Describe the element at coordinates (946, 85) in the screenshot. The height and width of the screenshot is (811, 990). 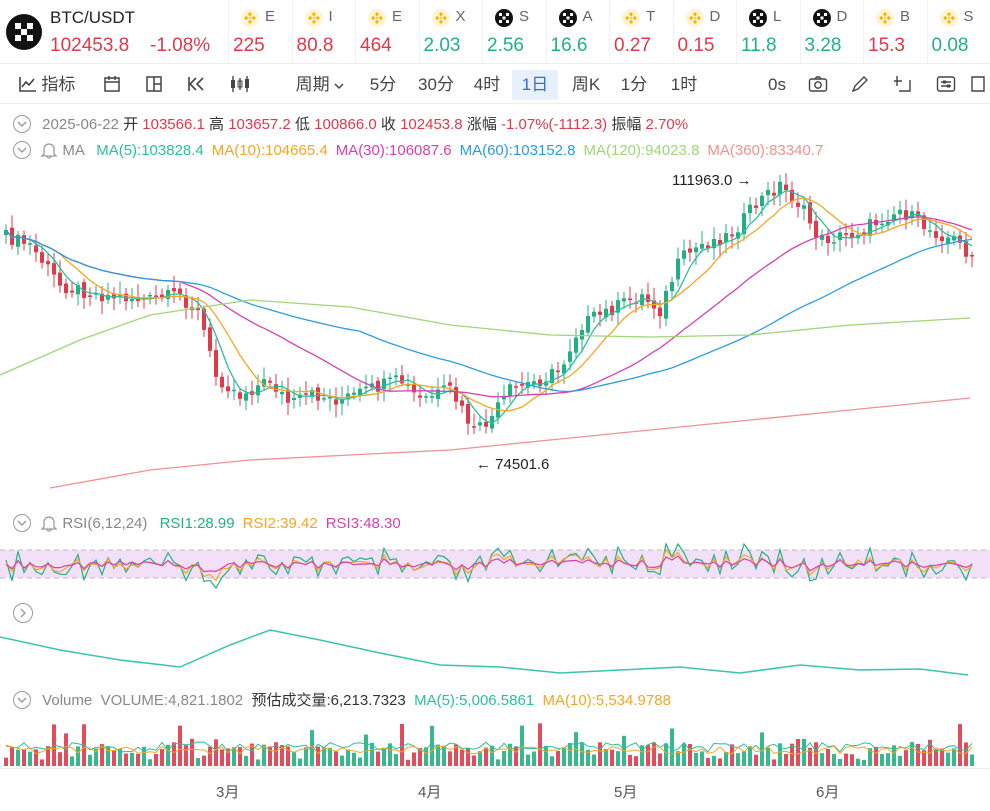
I see `settings-button` at that location.